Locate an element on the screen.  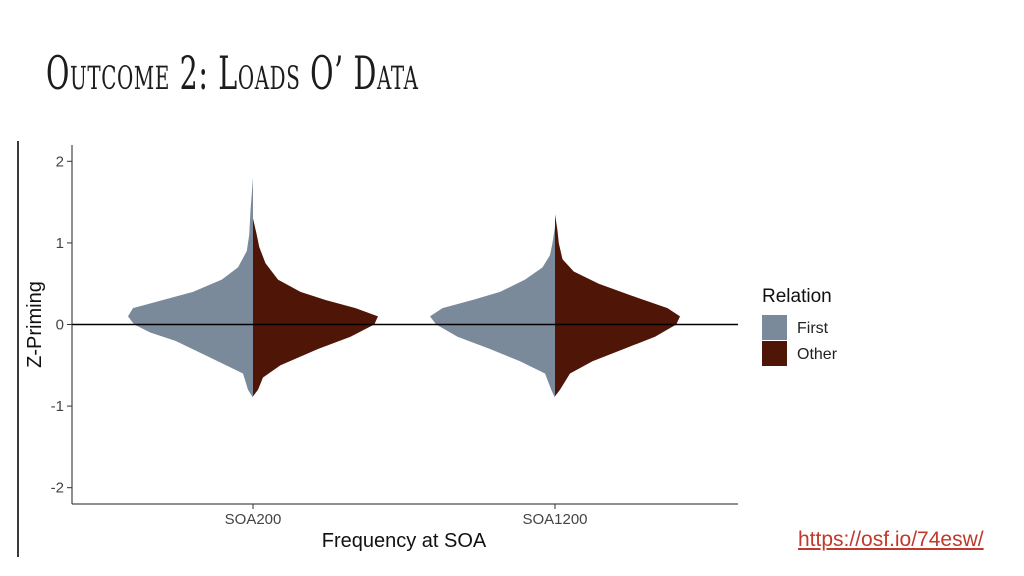
violin-other-soa200 is located at coordinates (315, 307).